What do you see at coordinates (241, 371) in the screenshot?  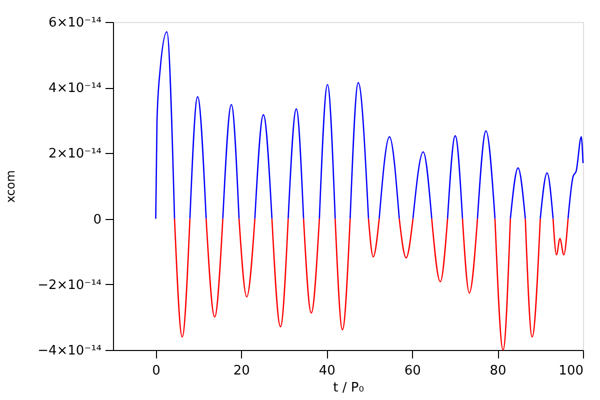 I see `x-tick-label: 20` at bounding box center [241, 371].